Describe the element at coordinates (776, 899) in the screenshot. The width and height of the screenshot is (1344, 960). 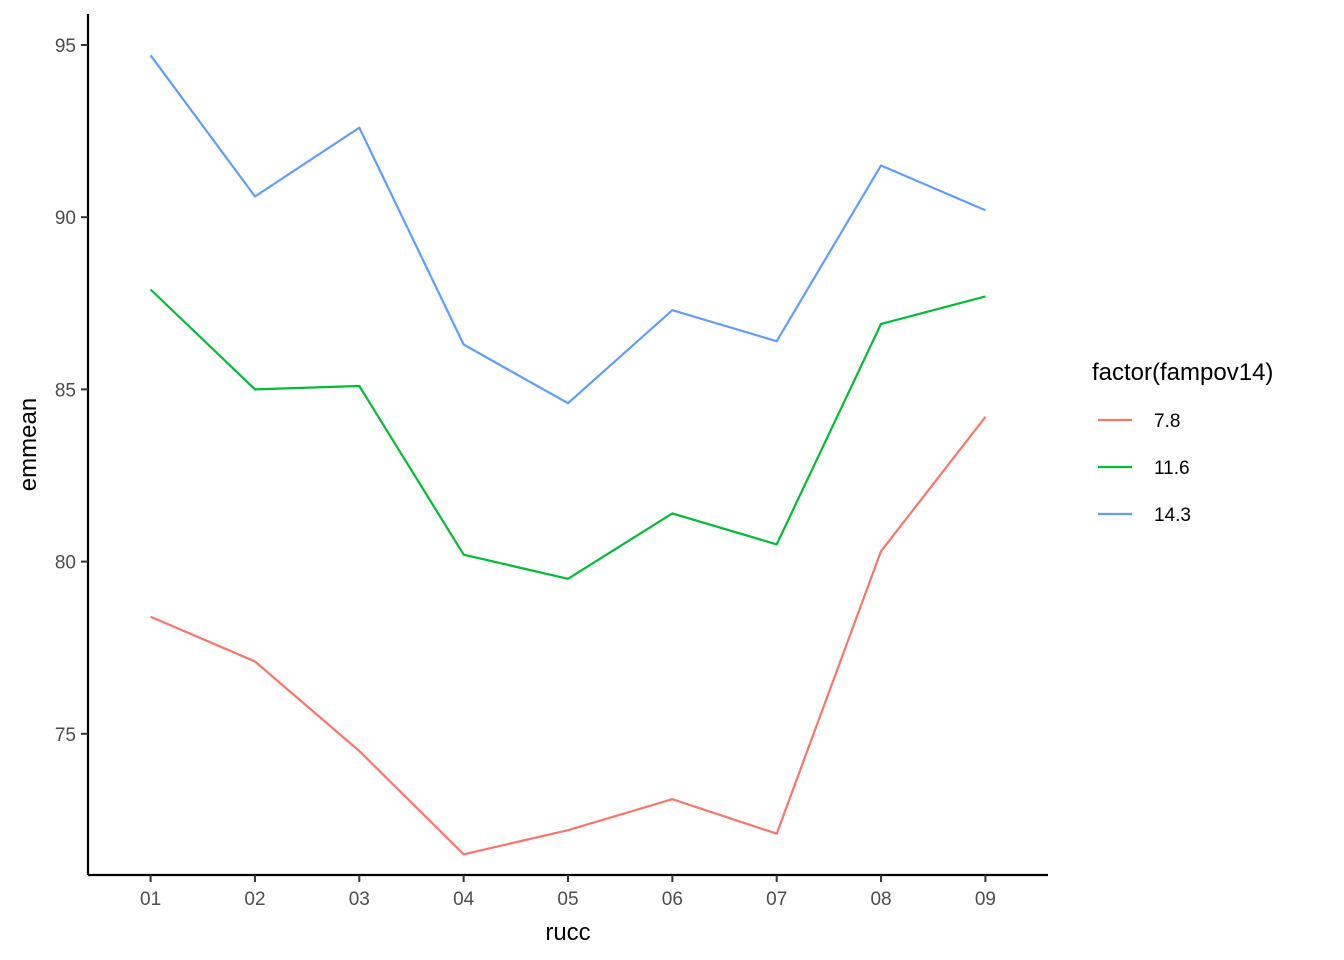
I see `x-tick-label: 07` at that location.